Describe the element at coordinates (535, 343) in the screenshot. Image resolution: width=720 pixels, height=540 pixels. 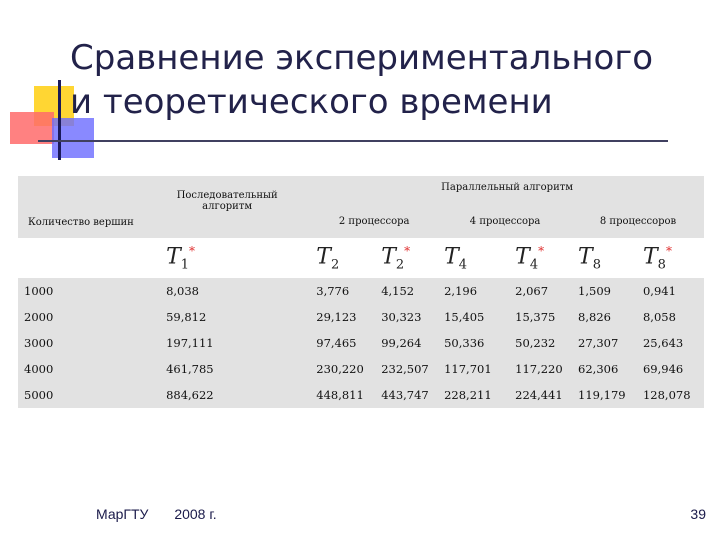
I see `cell-t4-star: 50,232` at that location.